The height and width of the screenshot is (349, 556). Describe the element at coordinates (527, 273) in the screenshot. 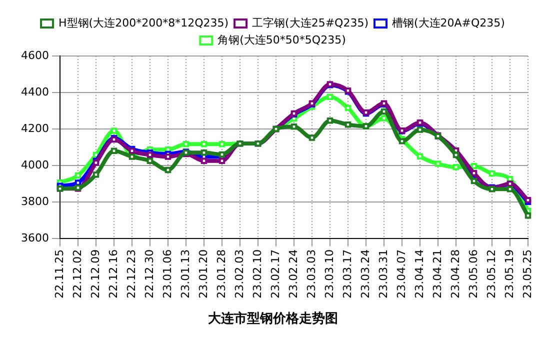

I see `x-tick-label: 23.05.25` at that location.